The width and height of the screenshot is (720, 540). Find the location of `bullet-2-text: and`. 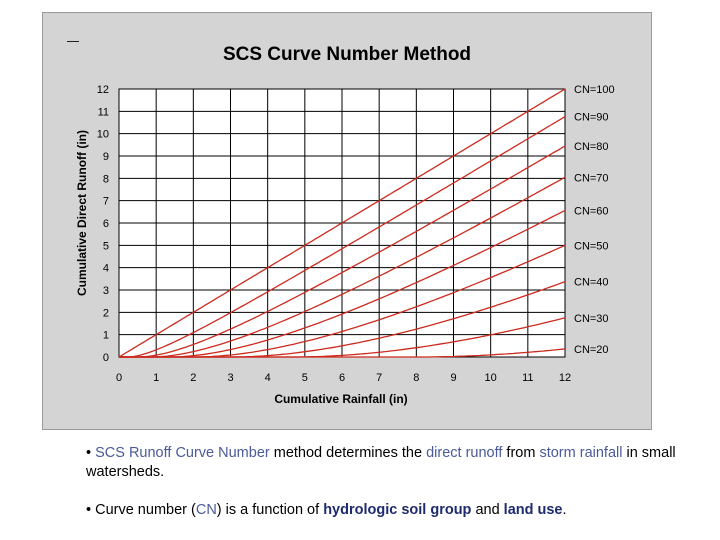

bullet-2-text: and is located at coordinates (487, 510).